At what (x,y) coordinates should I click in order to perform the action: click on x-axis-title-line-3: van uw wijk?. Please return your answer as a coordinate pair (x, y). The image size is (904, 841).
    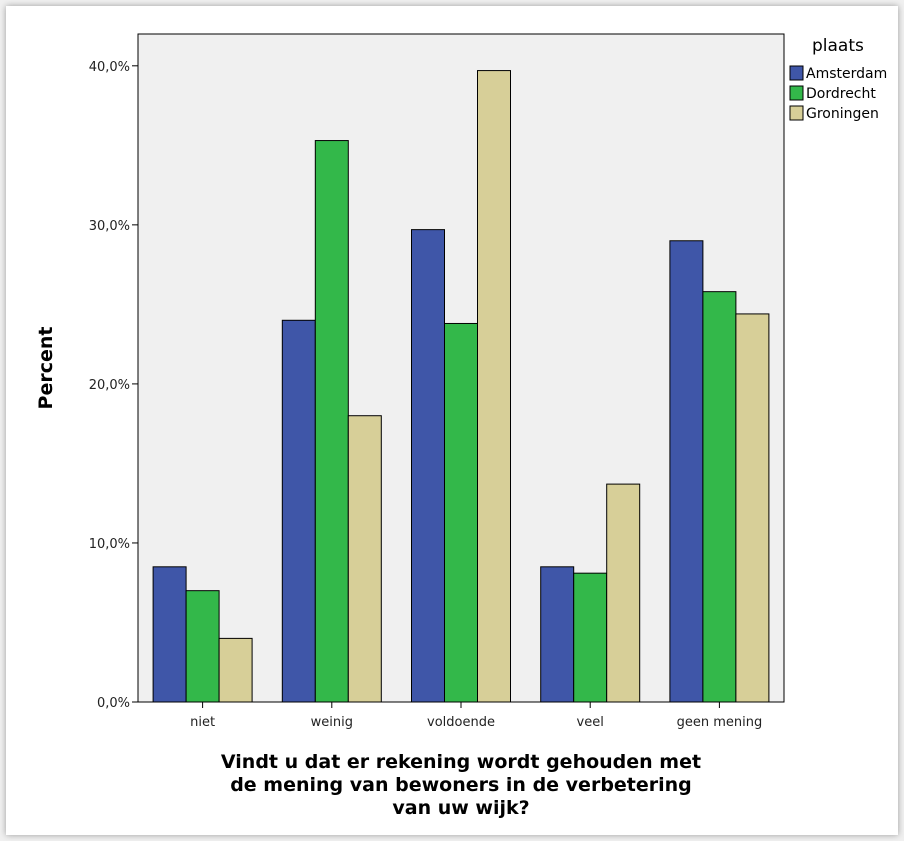
    Looking at the image, I should click on (460, 808).